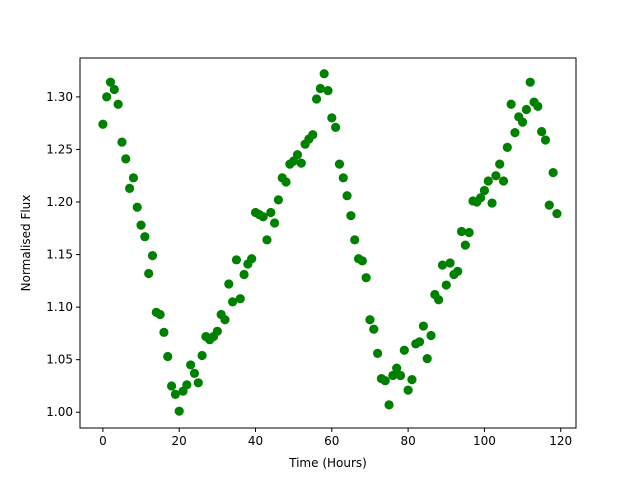 The image size is (640, 480). I want to click on x-tick-label: 120, so click(560, 441).